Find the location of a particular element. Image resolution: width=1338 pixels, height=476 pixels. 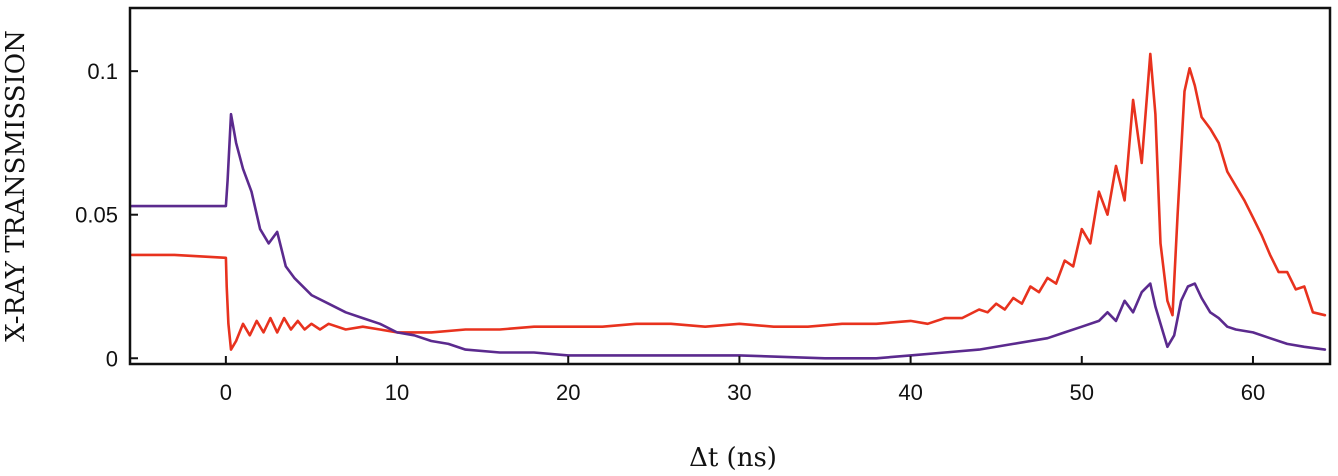

x-axis-title: Δt (ns) is located at coordinates (733, 458).